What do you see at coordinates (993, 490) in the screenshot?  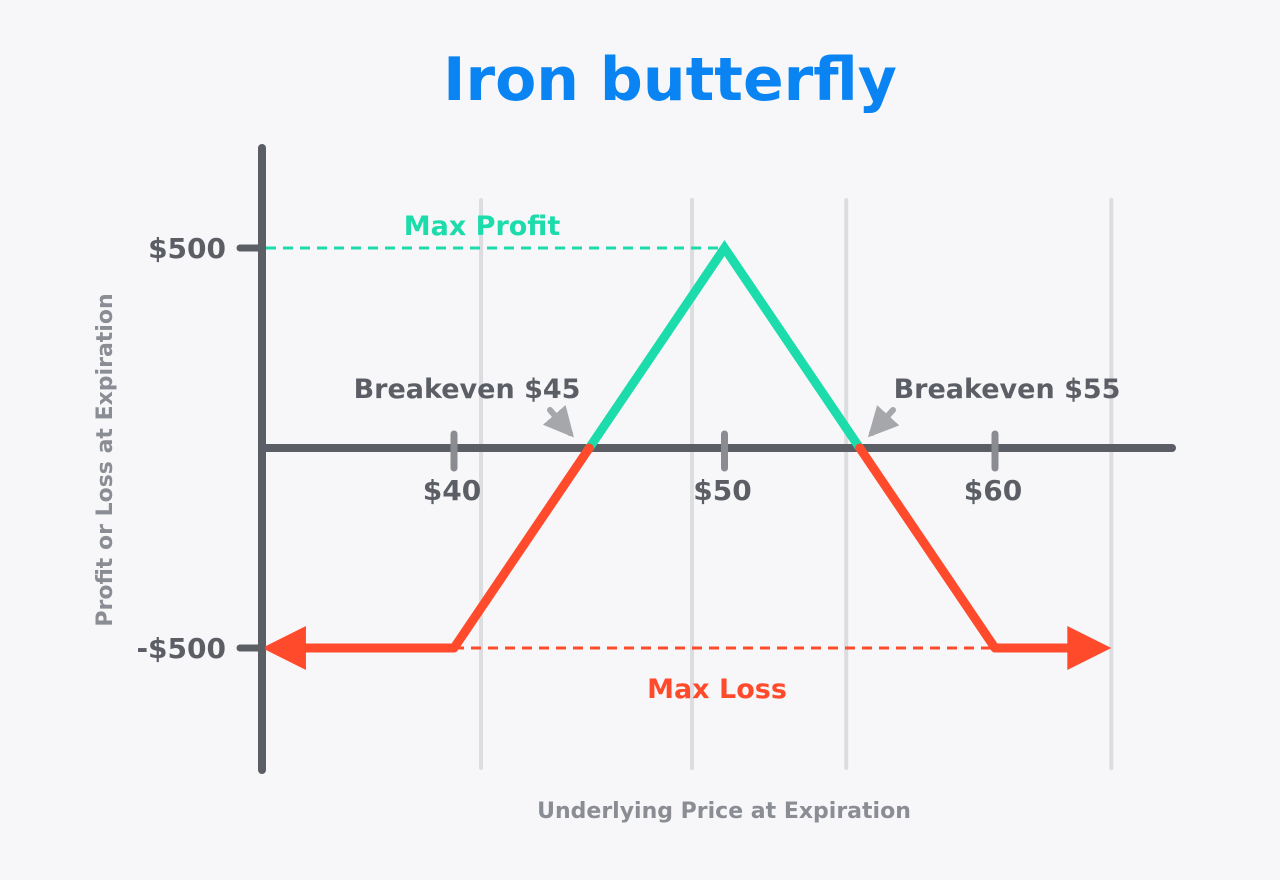 I see `x-tick-label-60: $60` at bounding box center [993, 490].